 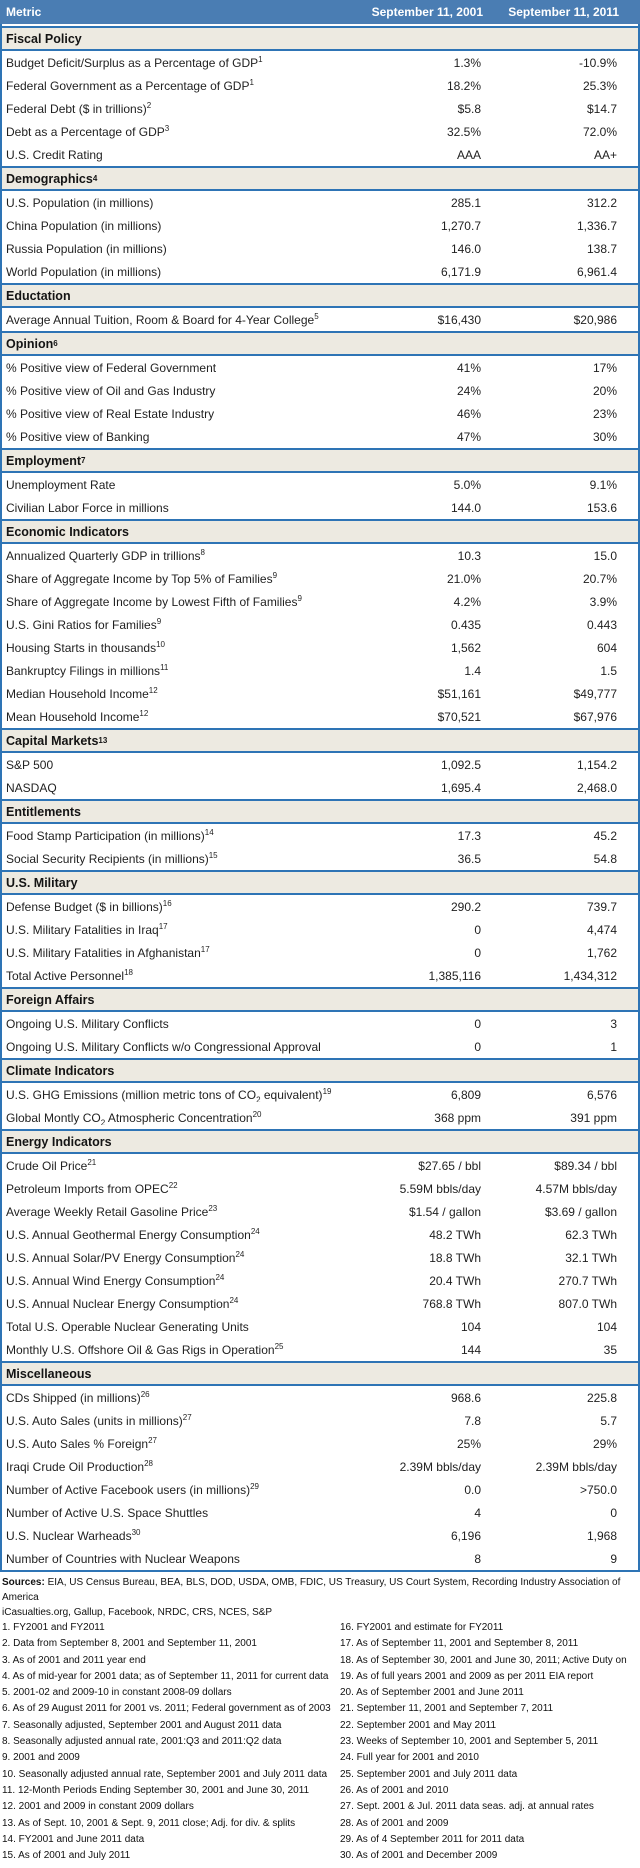 What do you see at coordinates (455, 1280) in the screenshot?
I see `value-2001: 20.4 TWh` at bounding box center [455, 1280].